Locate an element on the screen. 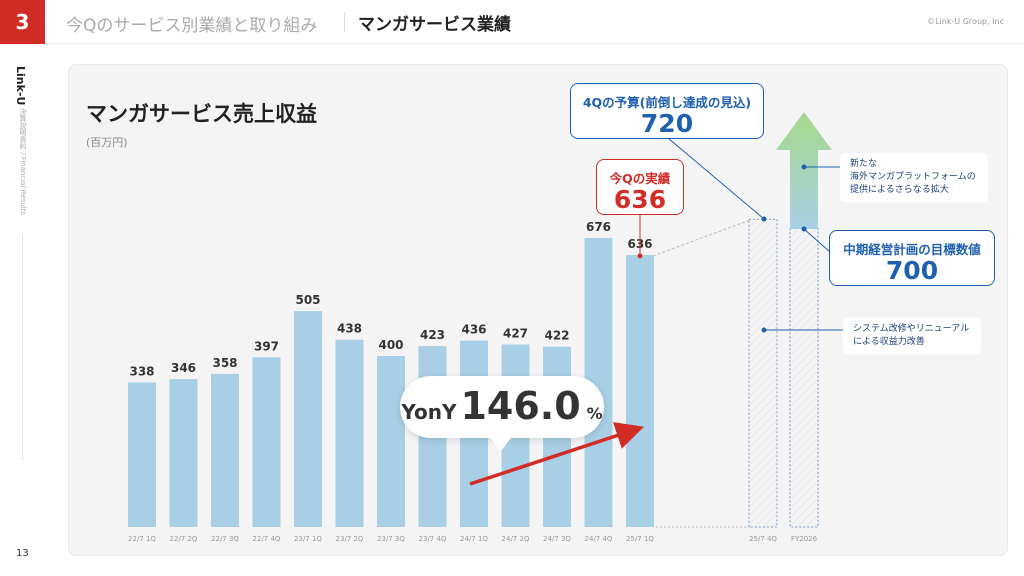  sidebar-subtitle: 決算説明資料 / Financial Results is located at coordinates (23, 161).